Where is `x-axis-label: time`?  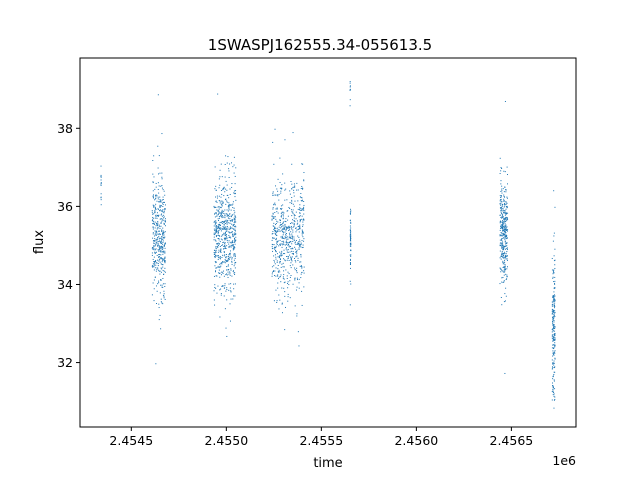 x-axis-label: time is located at coordinates (327, 463).